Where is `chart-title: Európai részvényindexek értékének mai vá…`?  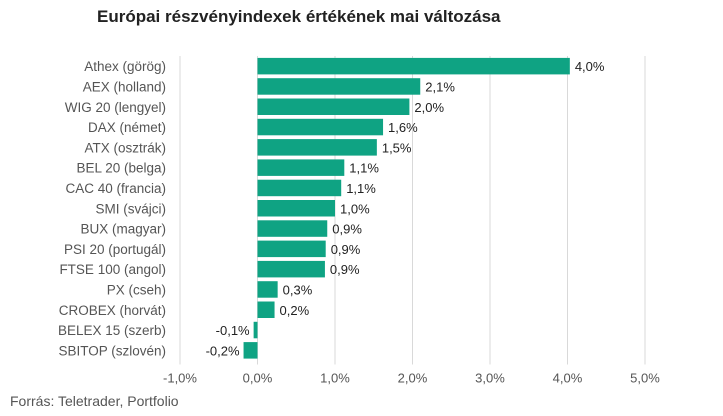 chart-title: Európai részvényindexek értékének mai vá… is located at coordinates (299, 16).